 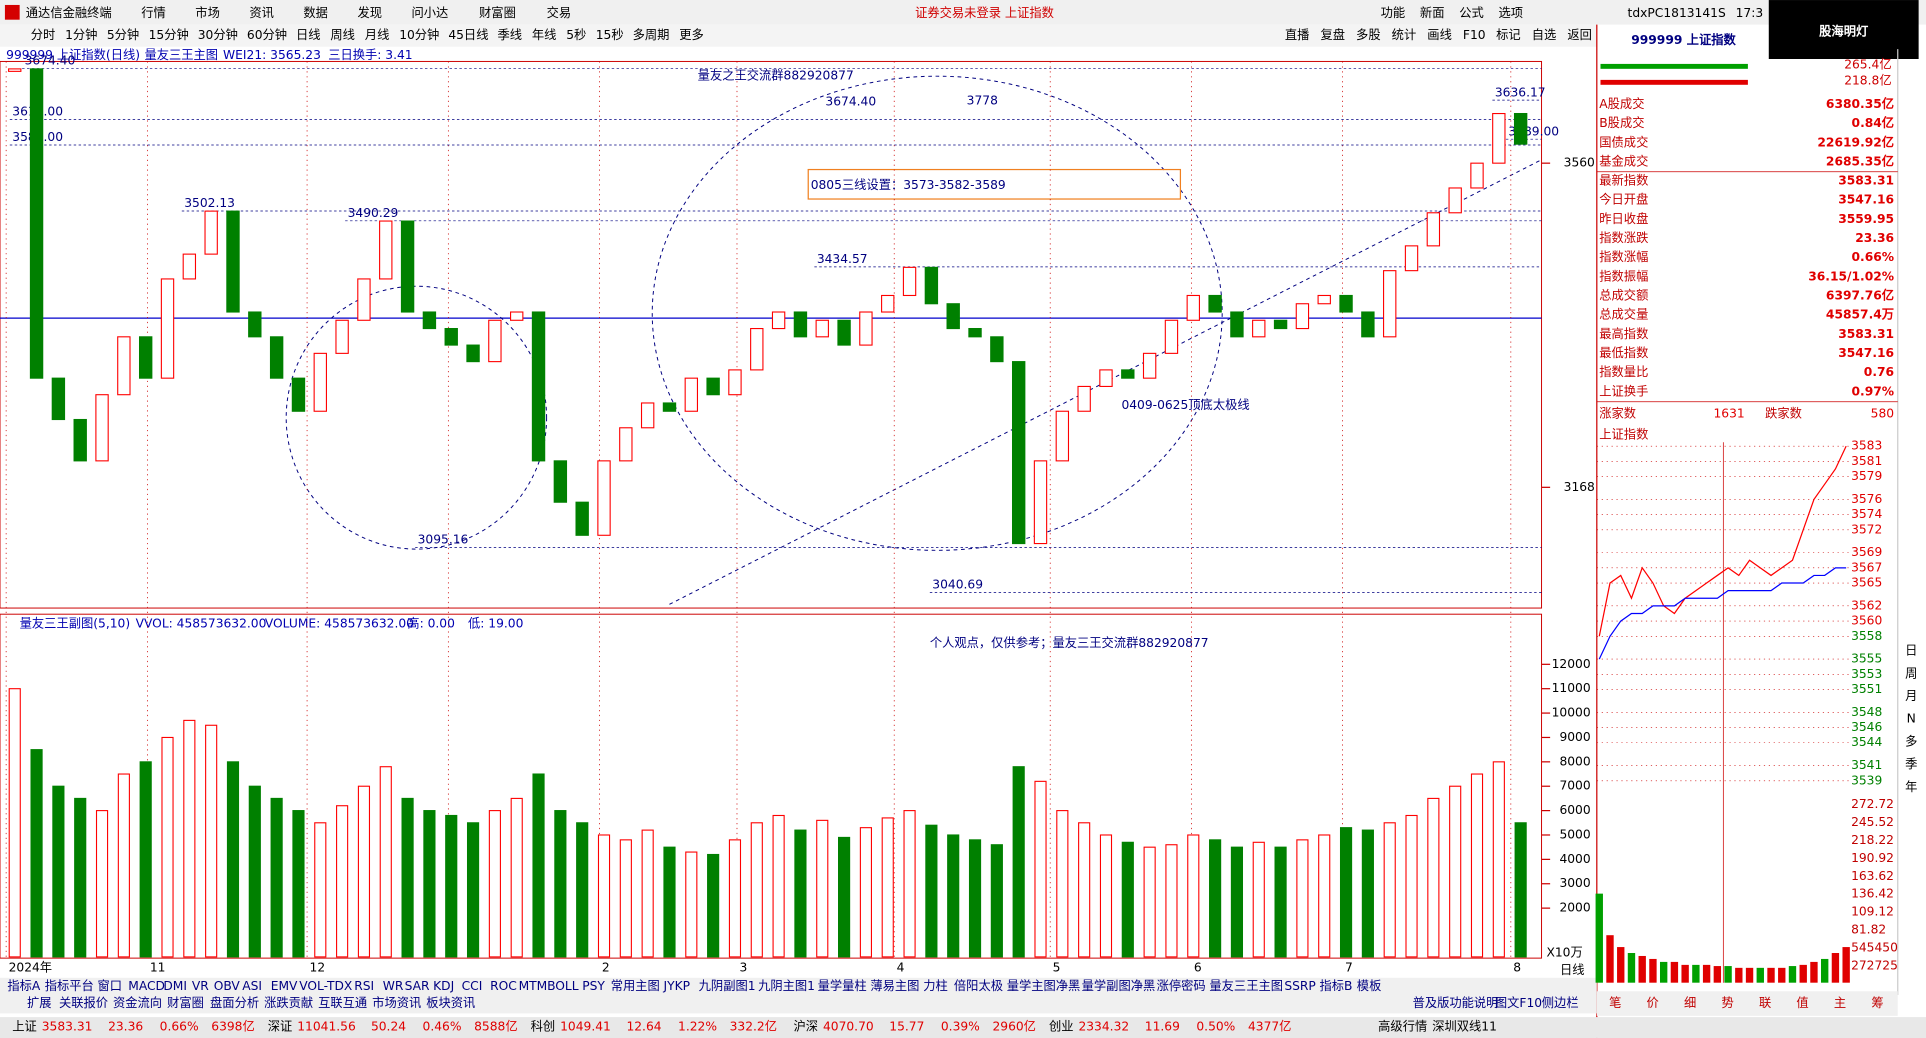 I want to click on panel-tab: 势, so click(x=1727, y=1003).